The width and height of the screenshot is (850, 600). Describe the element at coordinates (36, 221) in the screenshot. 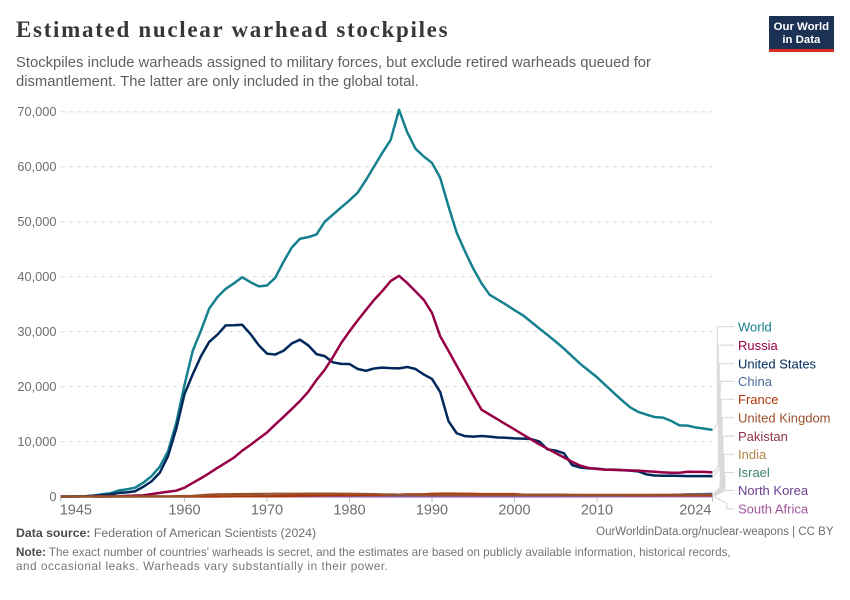

I see `svg-text: 50,000` at that location.